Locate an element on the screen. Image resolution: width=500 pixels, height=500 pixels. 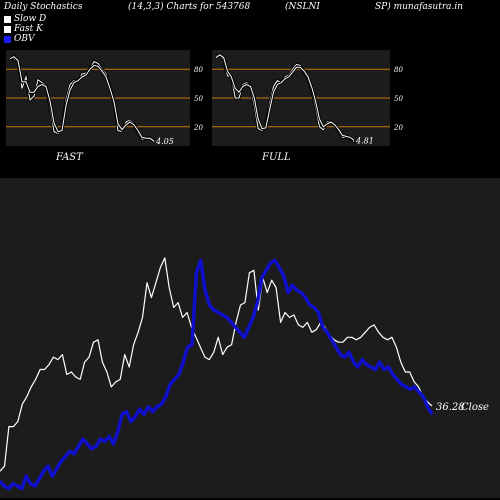
obv-swatch is located at coordinates (7, 39).